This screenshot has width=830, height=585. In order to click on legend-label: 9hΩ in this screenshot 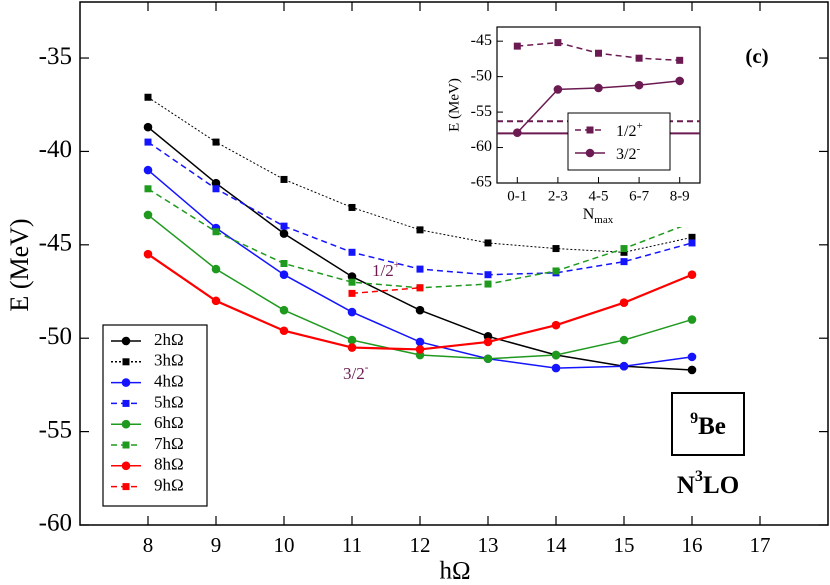, I will do `click(169, 485)`.